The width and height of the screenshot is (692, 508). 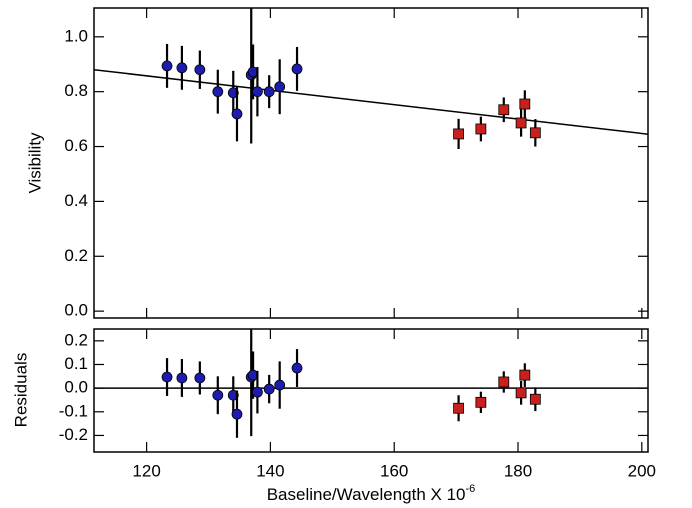 What do you see at coordinates (20, 390) in the screenshot?
I see `y-axis-label: Residuals` at bounding box center [20, 390].